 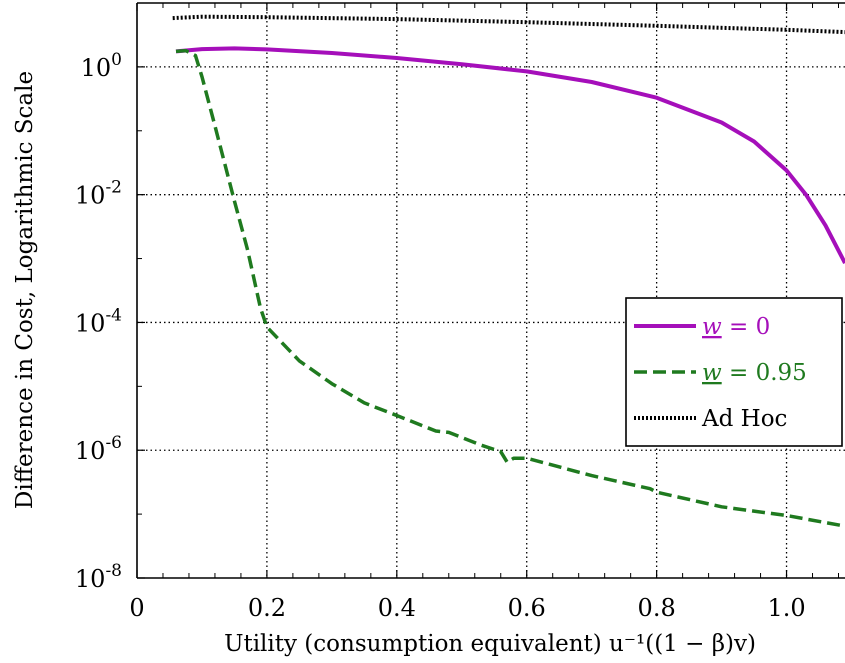 I want to click on legend: w = 0 w = 0.95 Ad Hoc, so click(x=734, y=372).